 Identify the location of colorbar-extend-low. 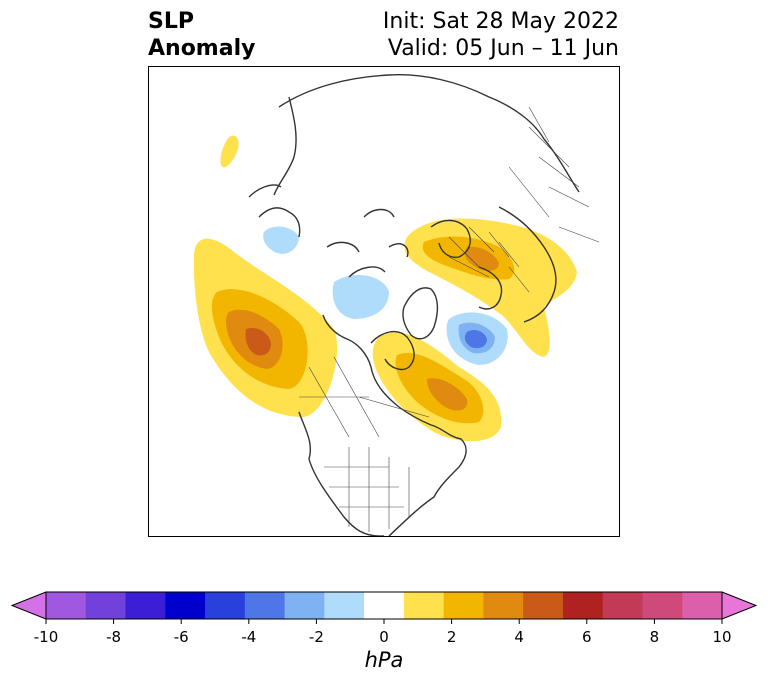
(28, 605).